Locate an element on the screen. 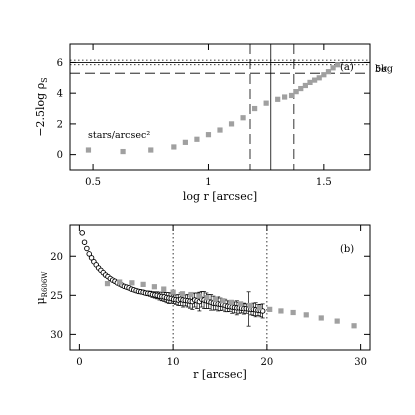 The height and width of the screenshot is (415, 415). panel-a-ylabel-main: −2.5log ρ is located at coordinates (40, 110).